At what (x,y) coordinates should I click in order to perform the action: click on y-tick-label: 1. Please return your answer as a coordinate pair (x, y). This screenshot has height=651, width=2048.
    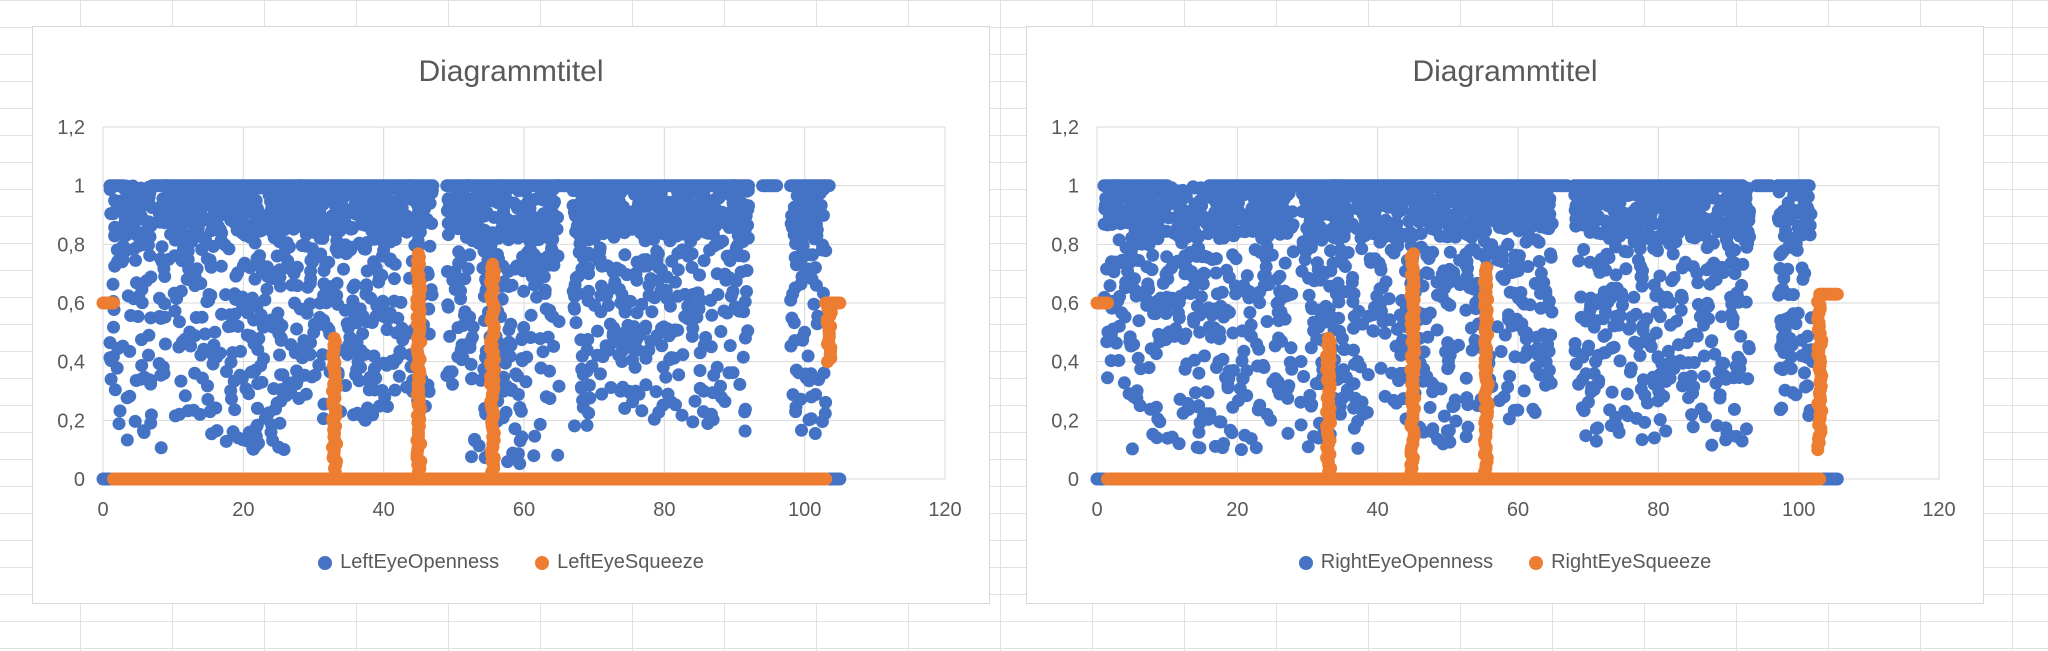
    Looking at the image, I should click on (1073, 187).